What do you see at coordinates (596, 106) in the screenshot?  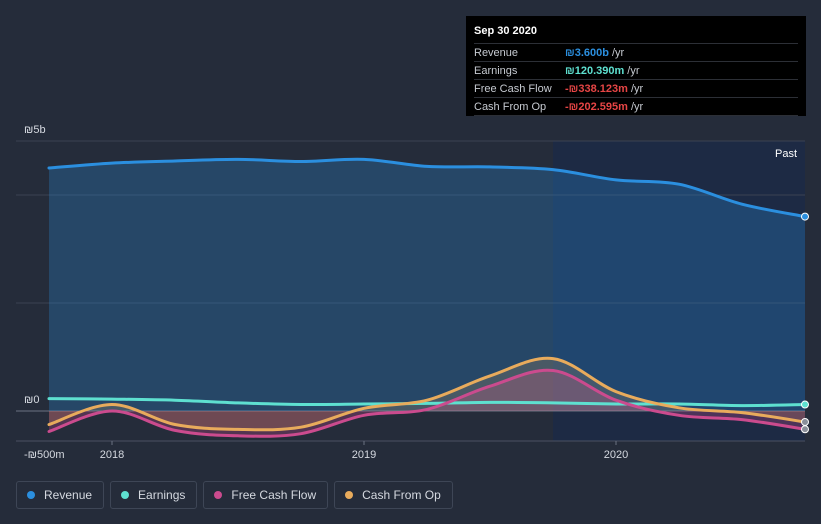 I see `tooltip-value: -₪202.595m` at bounding box center [596, 106].